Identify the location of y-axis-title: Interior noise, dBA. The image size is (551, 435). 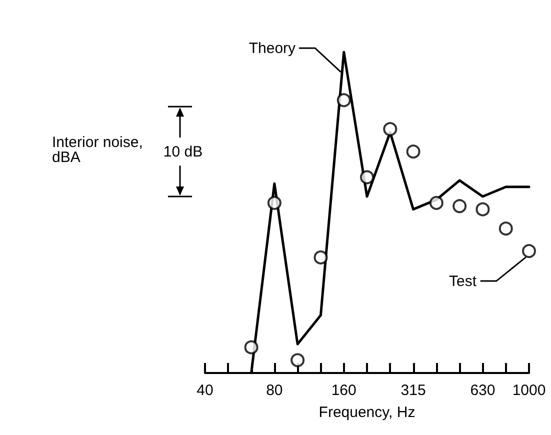
(100, 150).